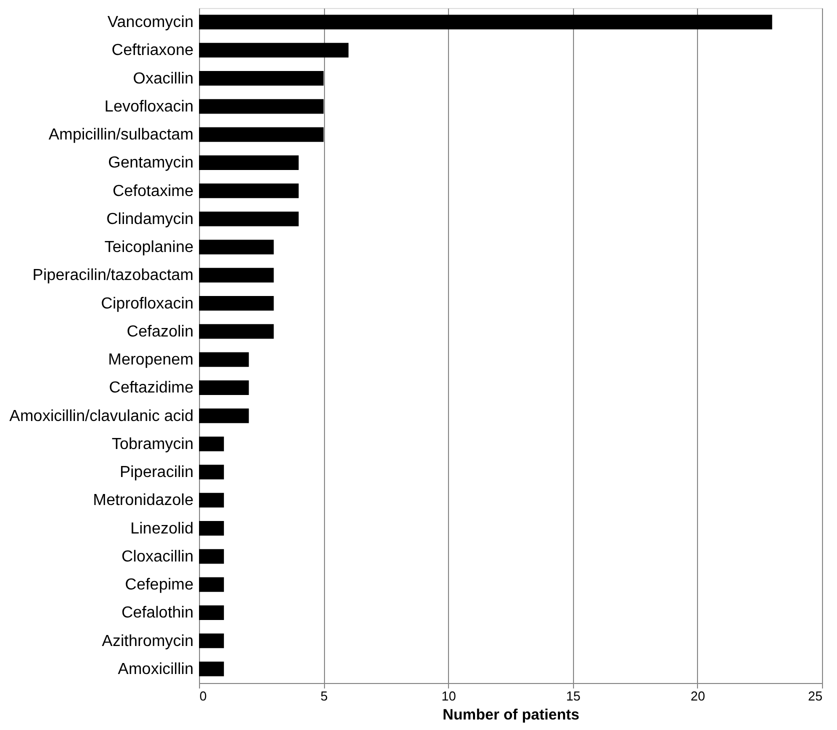 The width and height of the screenshot is (837, 730). I want to click on x-tick-label: 15, so click(573, 696).